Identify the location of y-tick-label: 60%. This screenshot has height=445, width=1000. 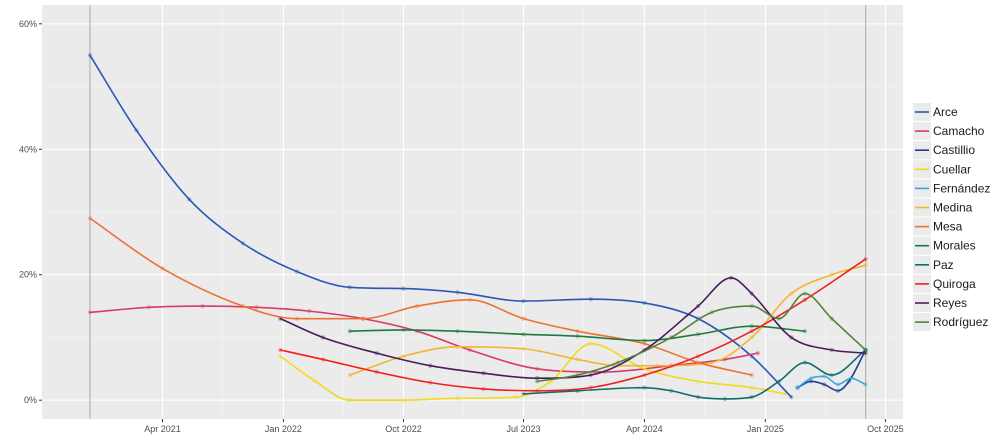
(28, 24).